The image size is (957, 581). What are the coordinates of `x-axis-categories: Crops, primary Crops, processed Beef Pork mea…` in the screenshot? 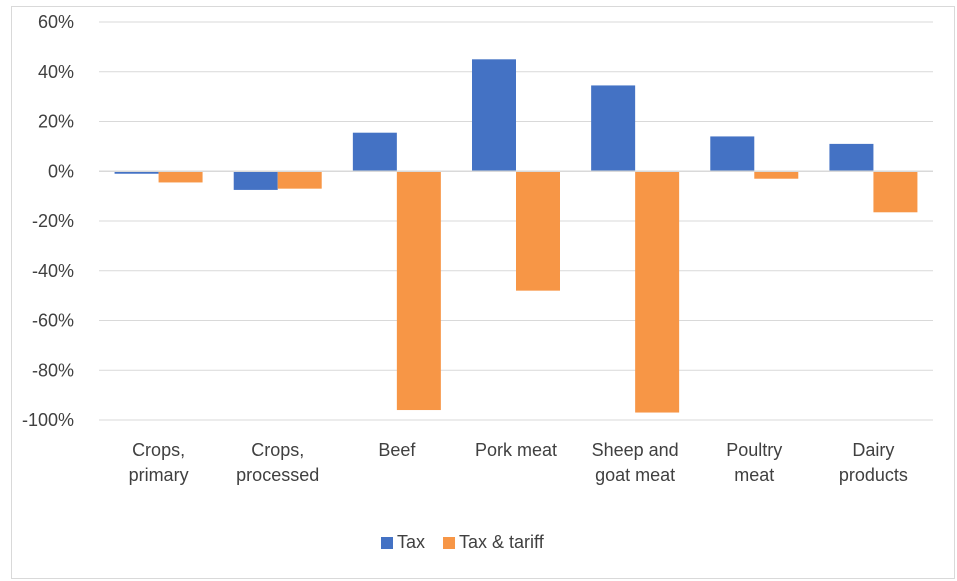 It's located at (518, 462).